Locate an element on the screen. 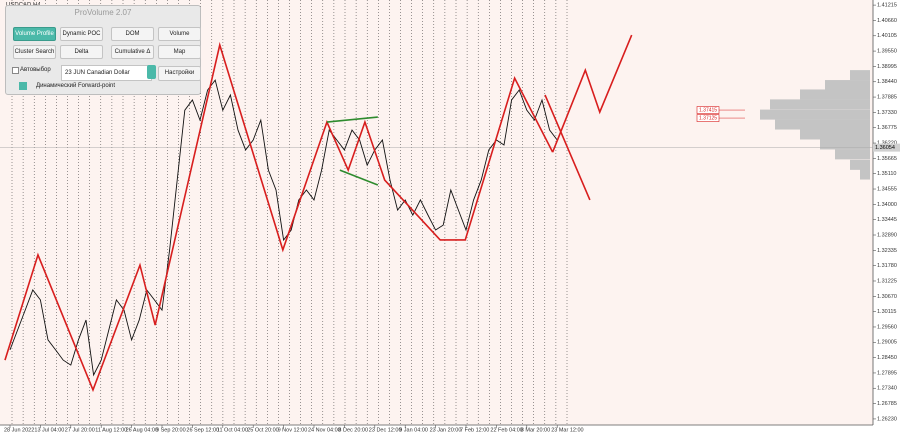 The width and height of the screenshot is (900, 435). x-tick-label: 11 Aug 12:00 is located at coordinates (111, 430).